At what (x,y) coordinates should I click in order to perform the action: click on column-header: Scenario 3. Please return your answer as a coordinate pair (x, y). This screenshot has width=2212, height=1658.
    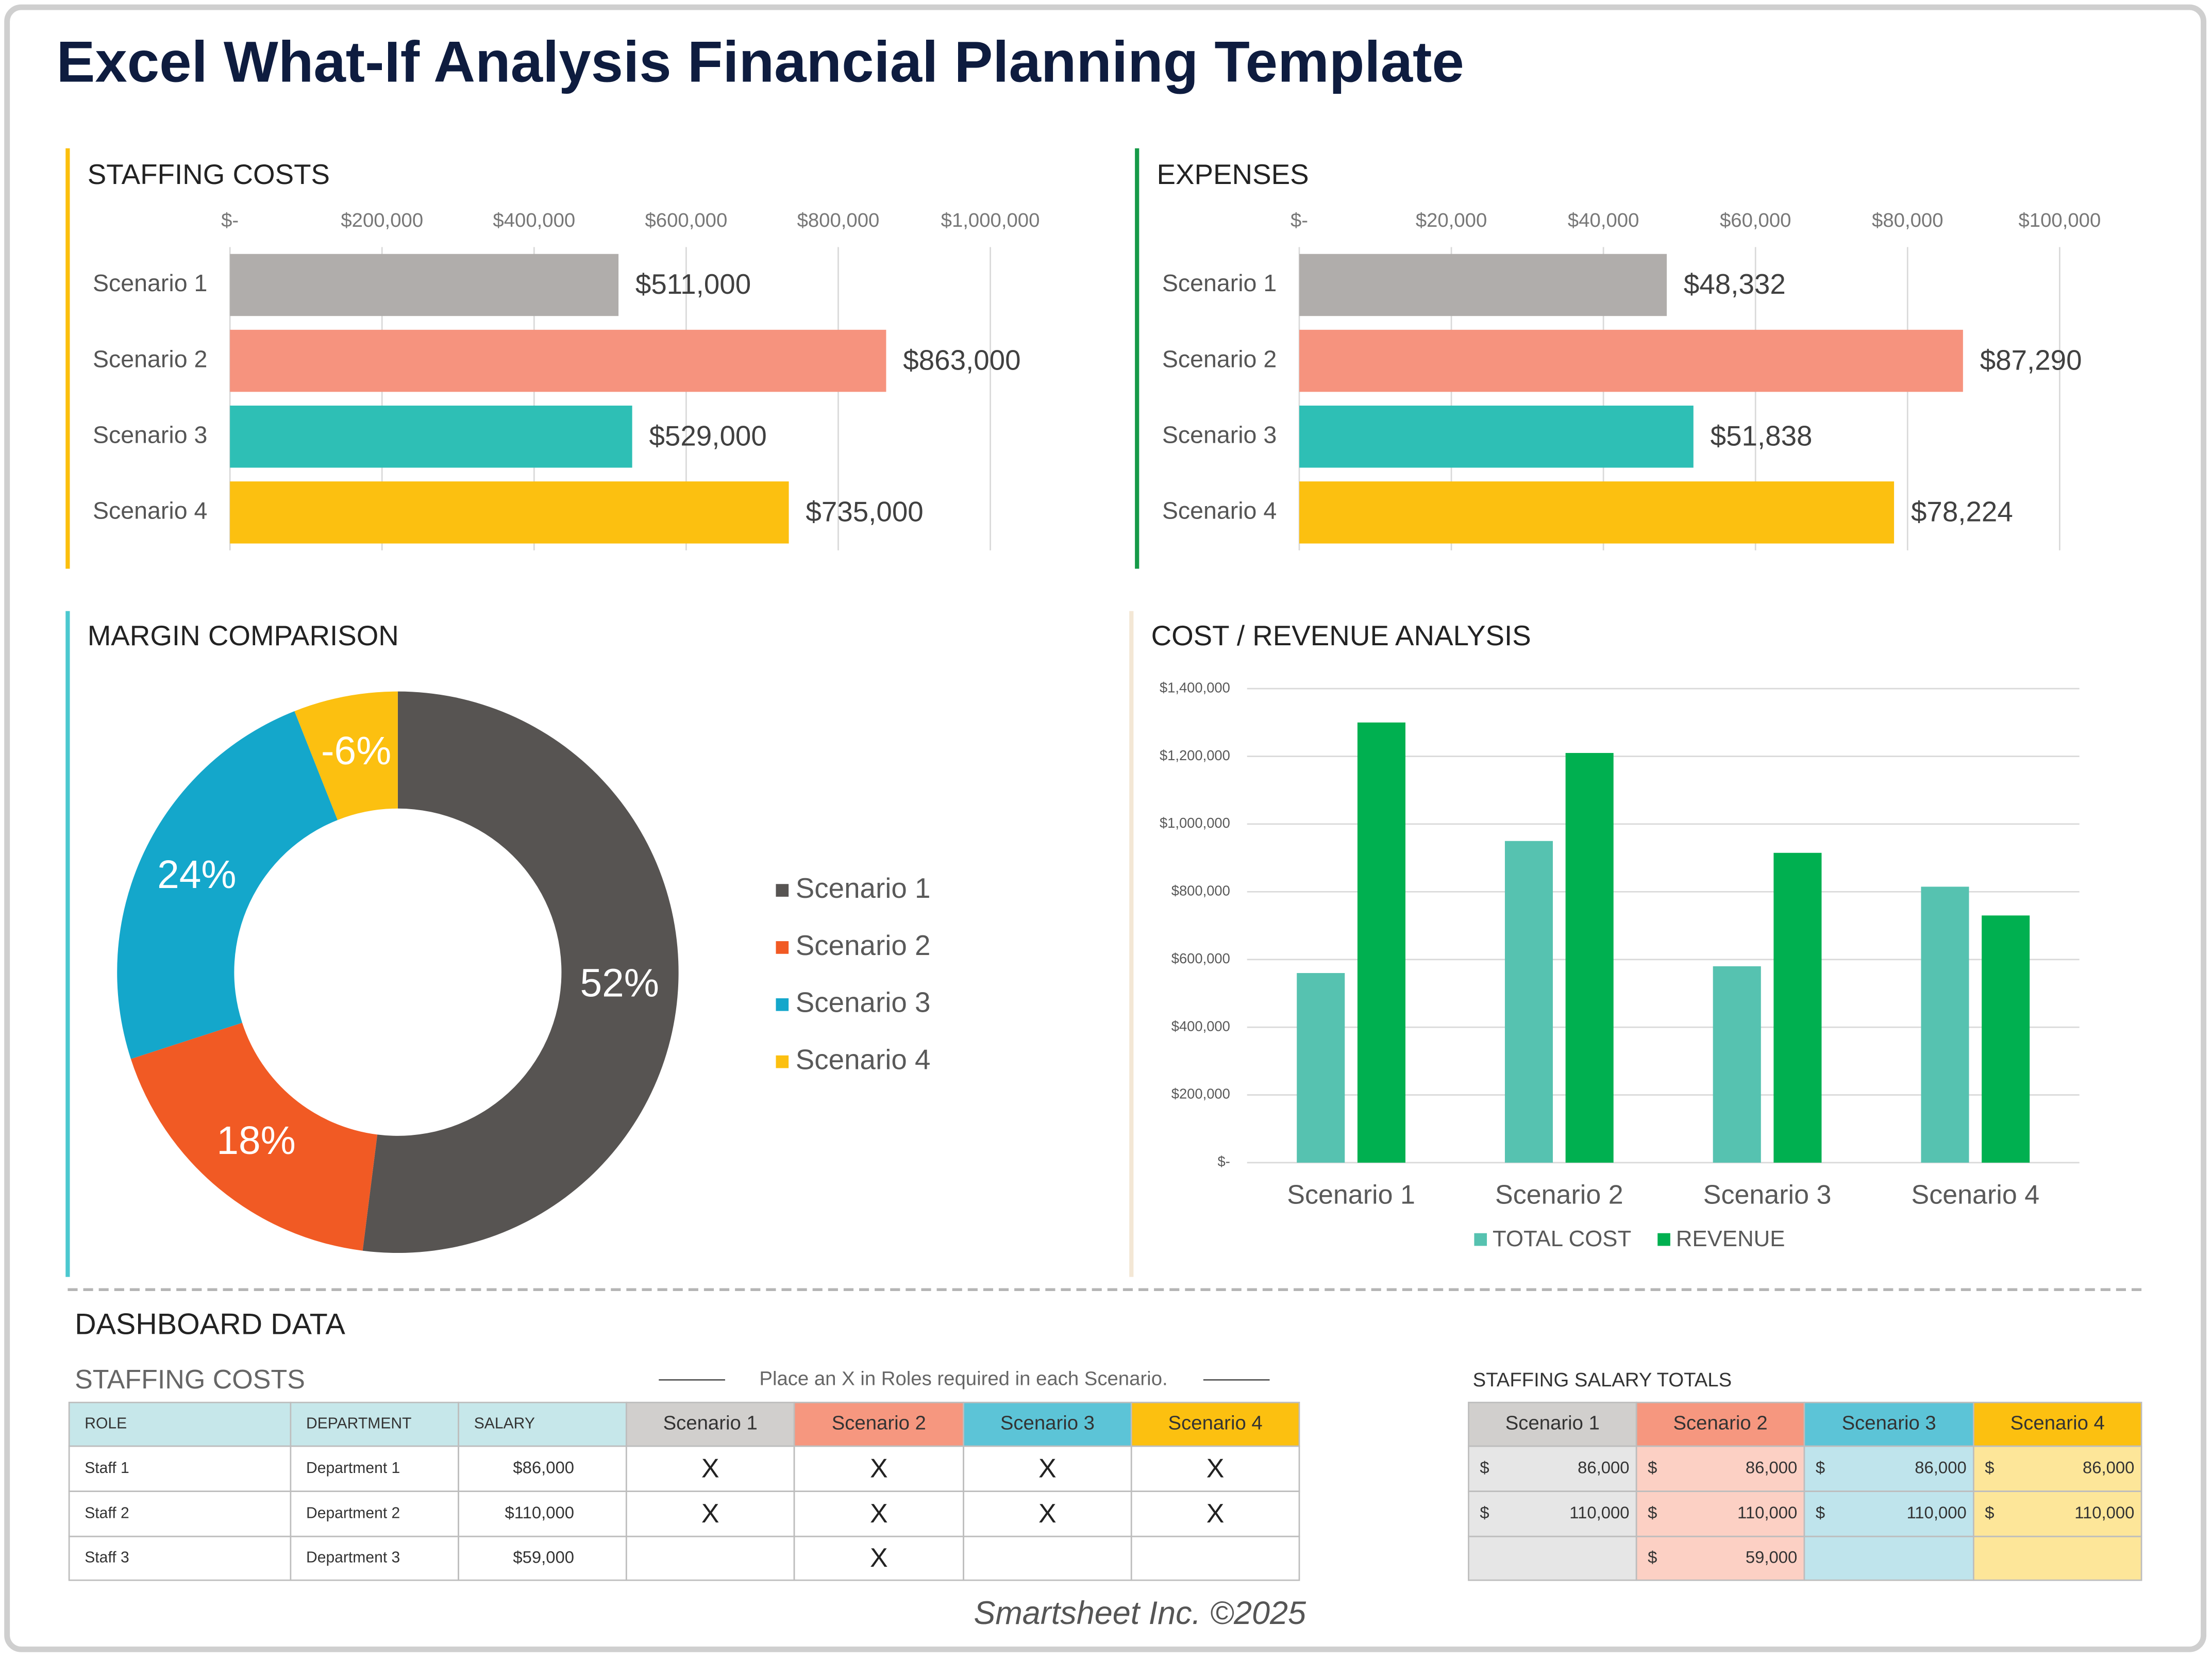
    Looking at the image, I should click on (1047, 1423).